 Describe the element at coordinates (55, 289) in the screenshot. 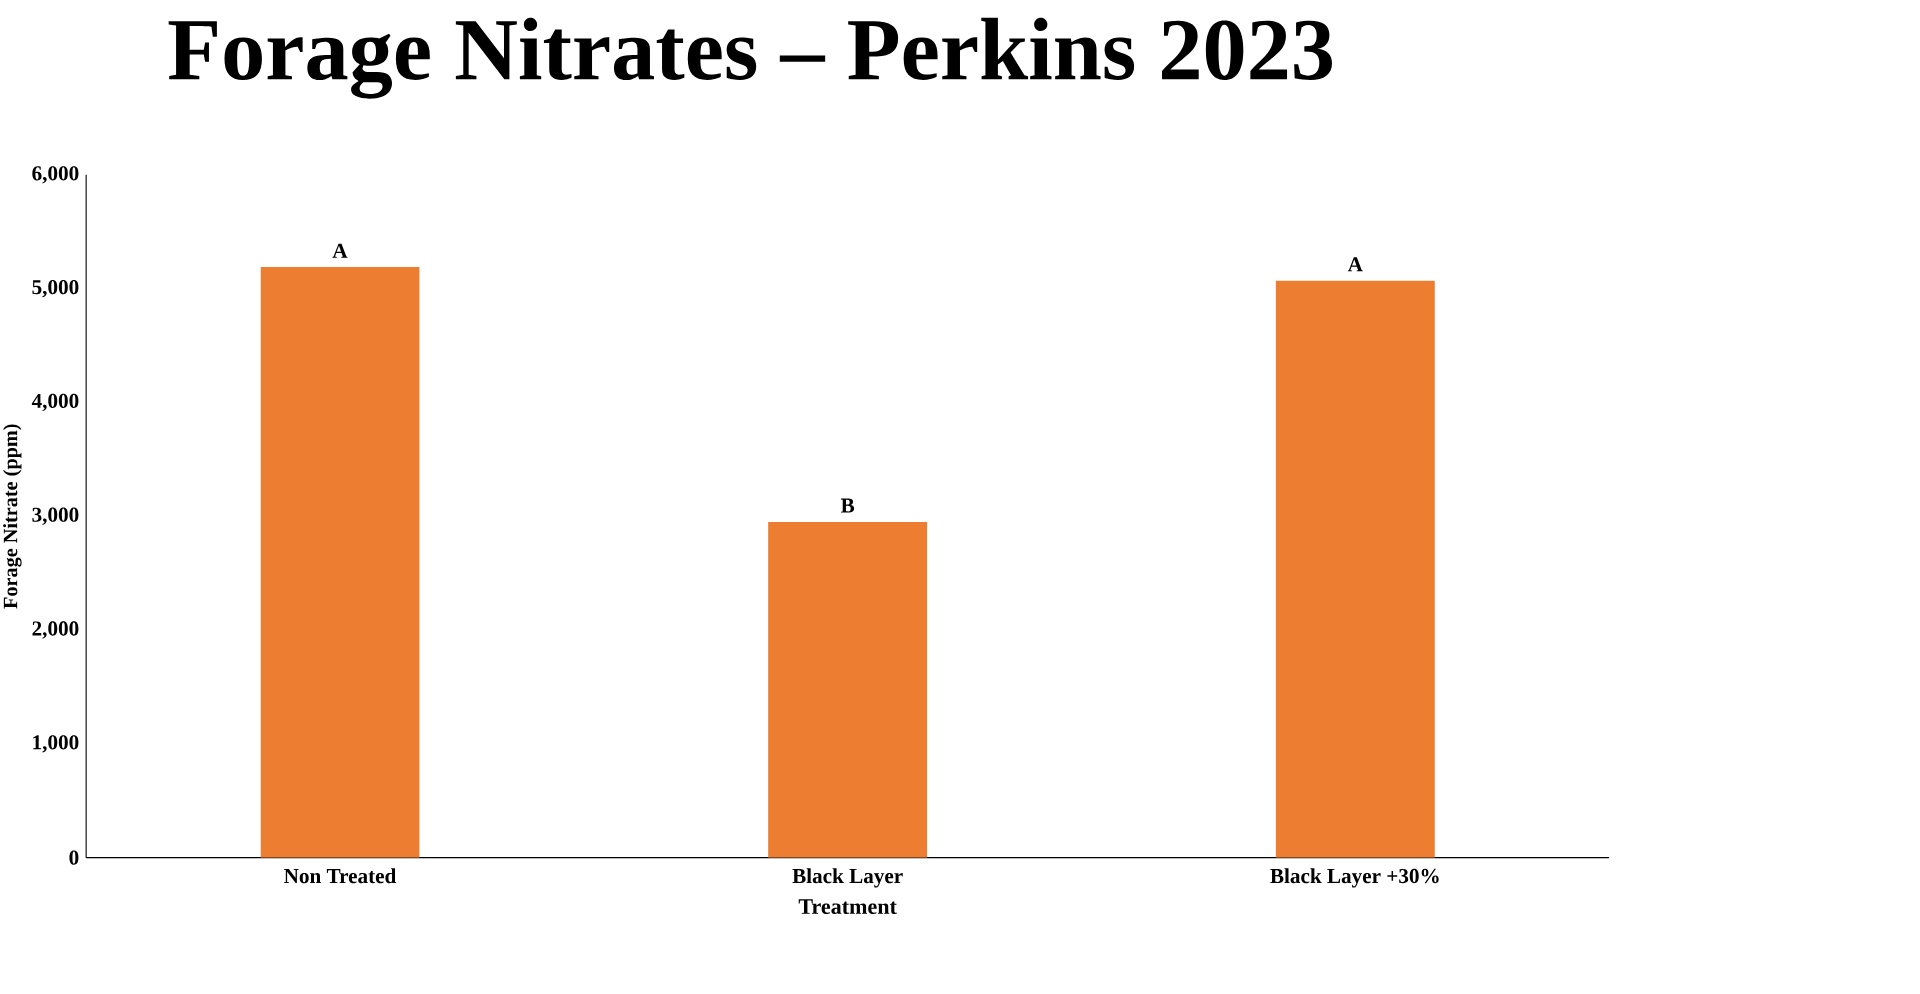

I see `y-tick-label: 5,000` at that location.